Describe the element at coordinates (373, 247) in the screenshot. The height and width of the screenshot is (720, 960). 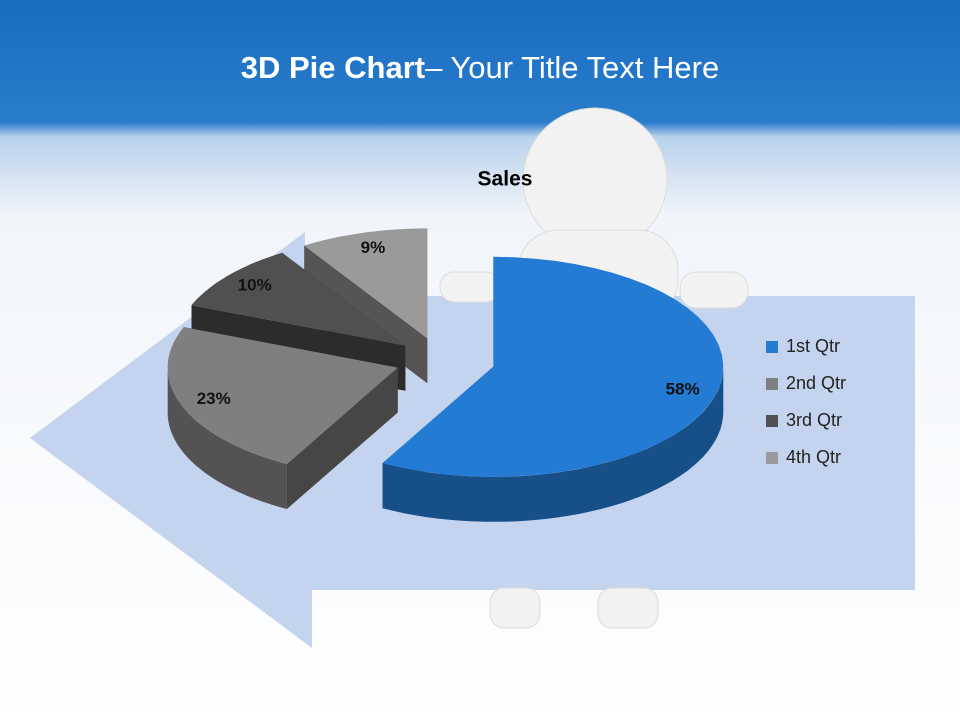
I see `data-label: 9%` at that location.